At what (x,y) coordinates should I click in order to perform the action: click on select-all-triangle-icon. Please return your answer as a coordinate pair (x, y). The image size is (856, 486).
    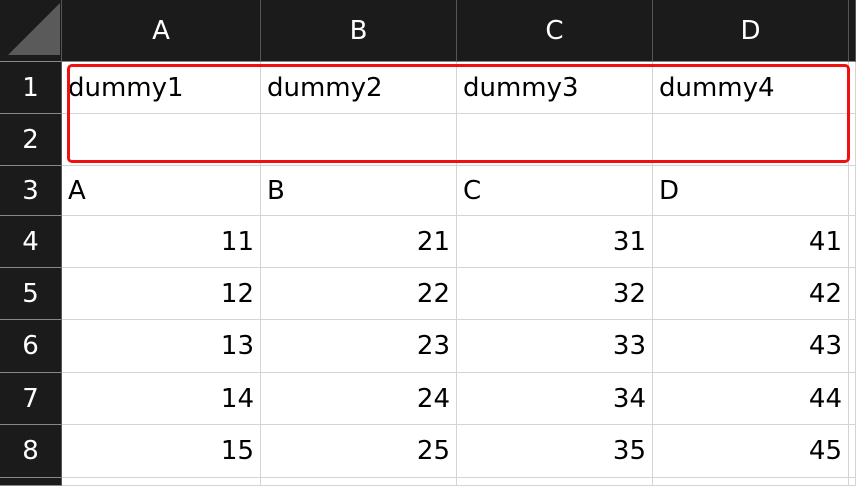
    Looking at the image, I should click on (34, 29).